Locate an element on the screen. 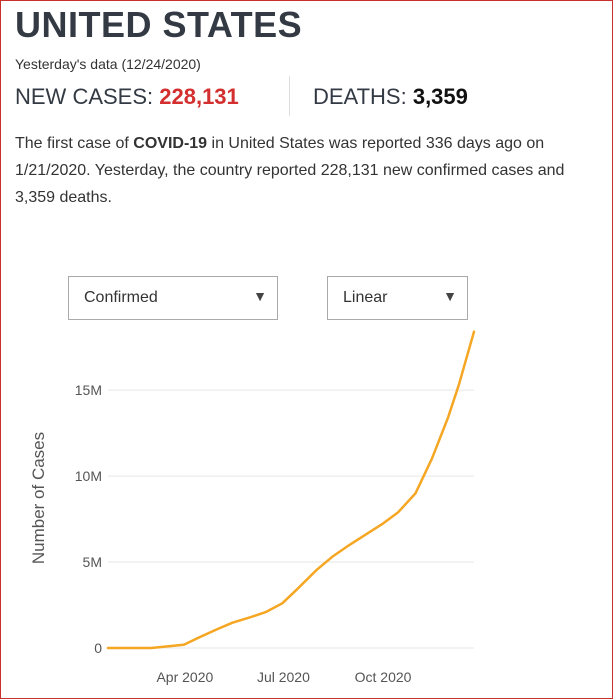 Image resolution: width=613 pixels, height=699 pixels. scale-value: Linear is located at coordinates (365, 297).